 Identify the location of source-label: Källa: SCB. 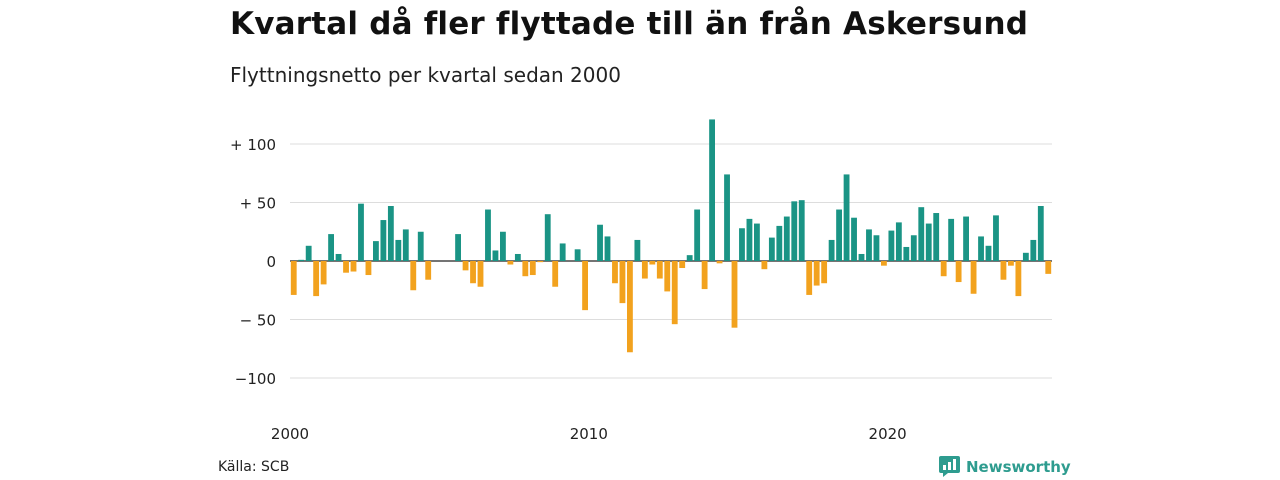
(254, 467).